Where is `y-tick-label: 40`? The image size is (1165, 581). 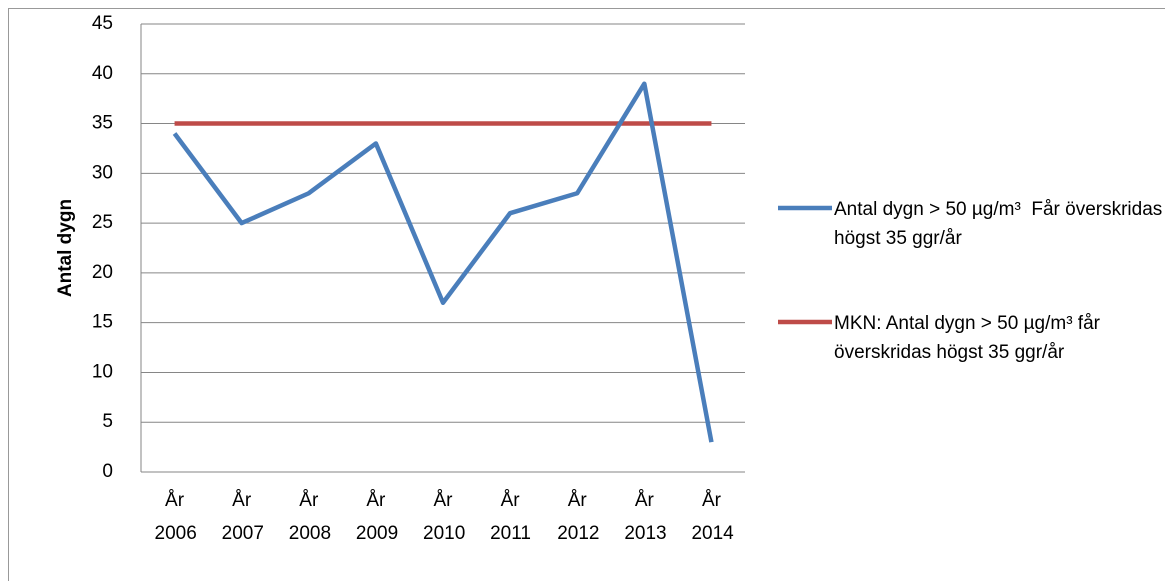 y-tick-label: 40 is located at coordinates (102, 73).